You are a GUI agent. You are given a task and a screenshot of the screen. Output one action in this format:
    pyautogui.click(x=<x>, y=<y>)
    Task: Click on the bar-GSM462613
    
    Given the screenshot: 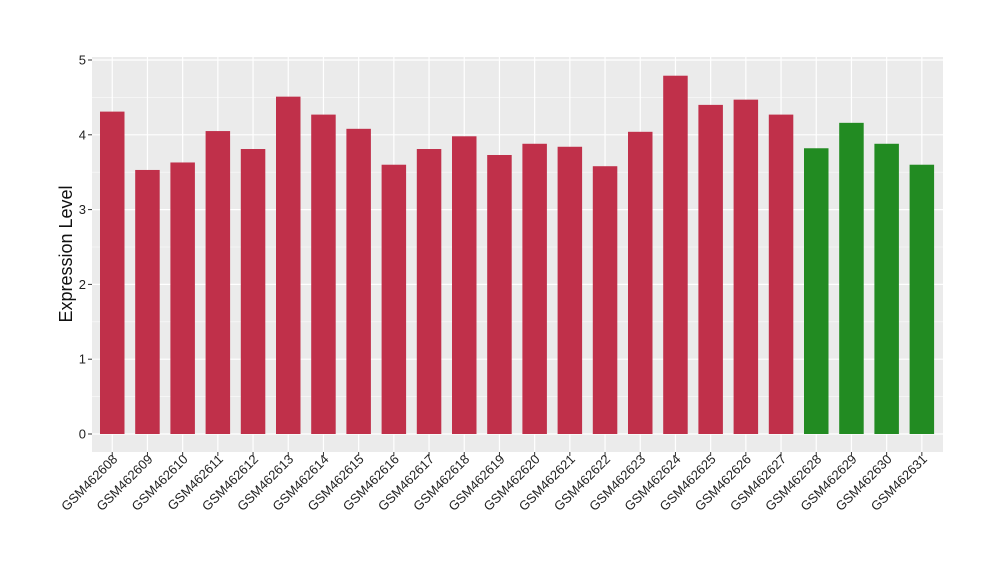 What is the action you would take?
    pyautogui.click(x=288, y=265)
    